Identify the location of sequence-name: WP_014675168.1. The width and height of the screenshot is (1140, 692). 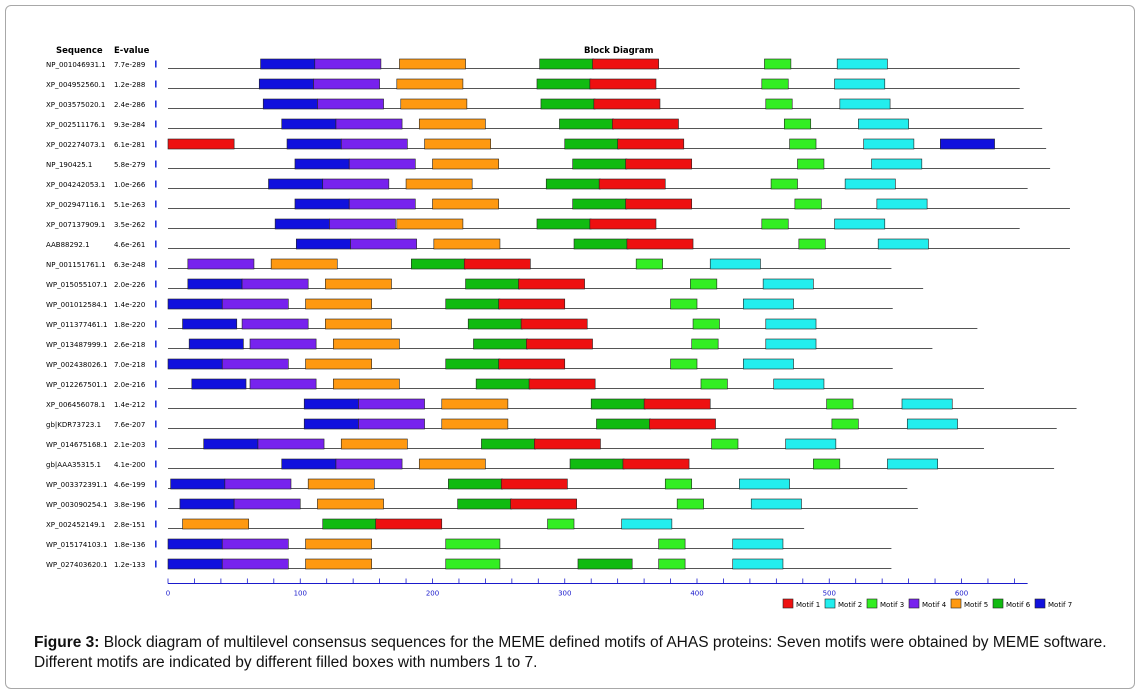
(76, 445).